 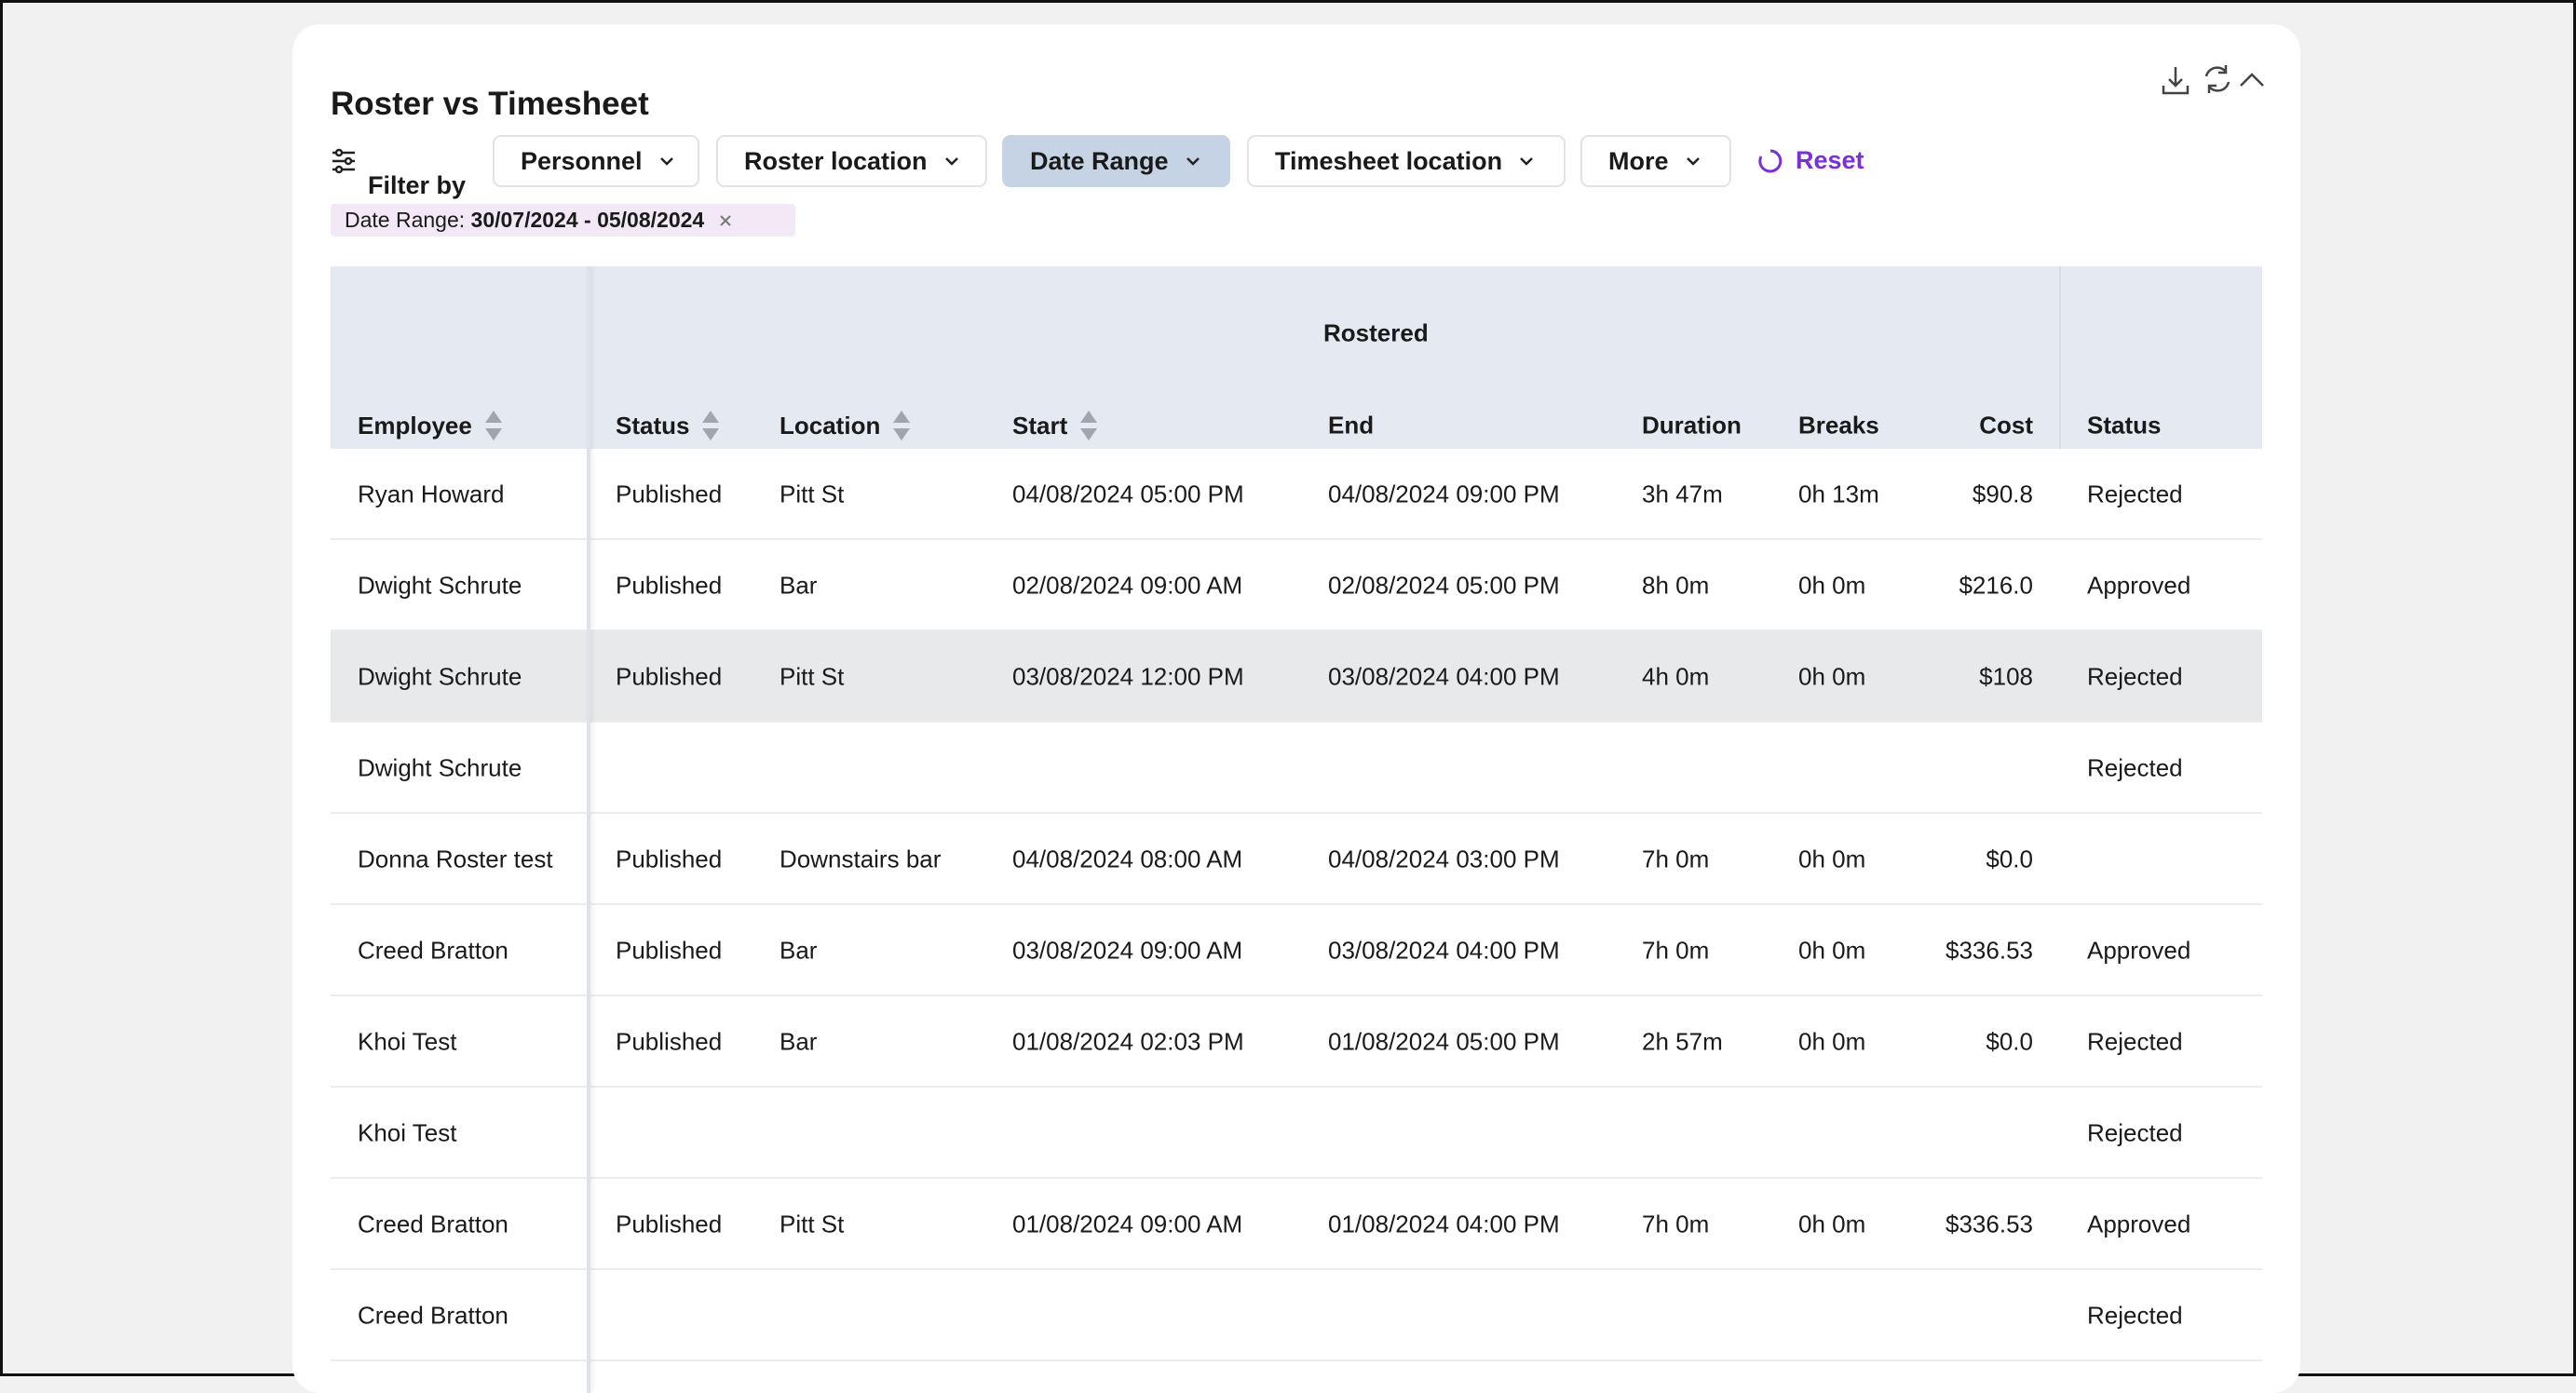 What do you see at coordinates (1830, 160) in the screenshot?
I see `reset-button: Reset` at bounding box center [1830, 160].